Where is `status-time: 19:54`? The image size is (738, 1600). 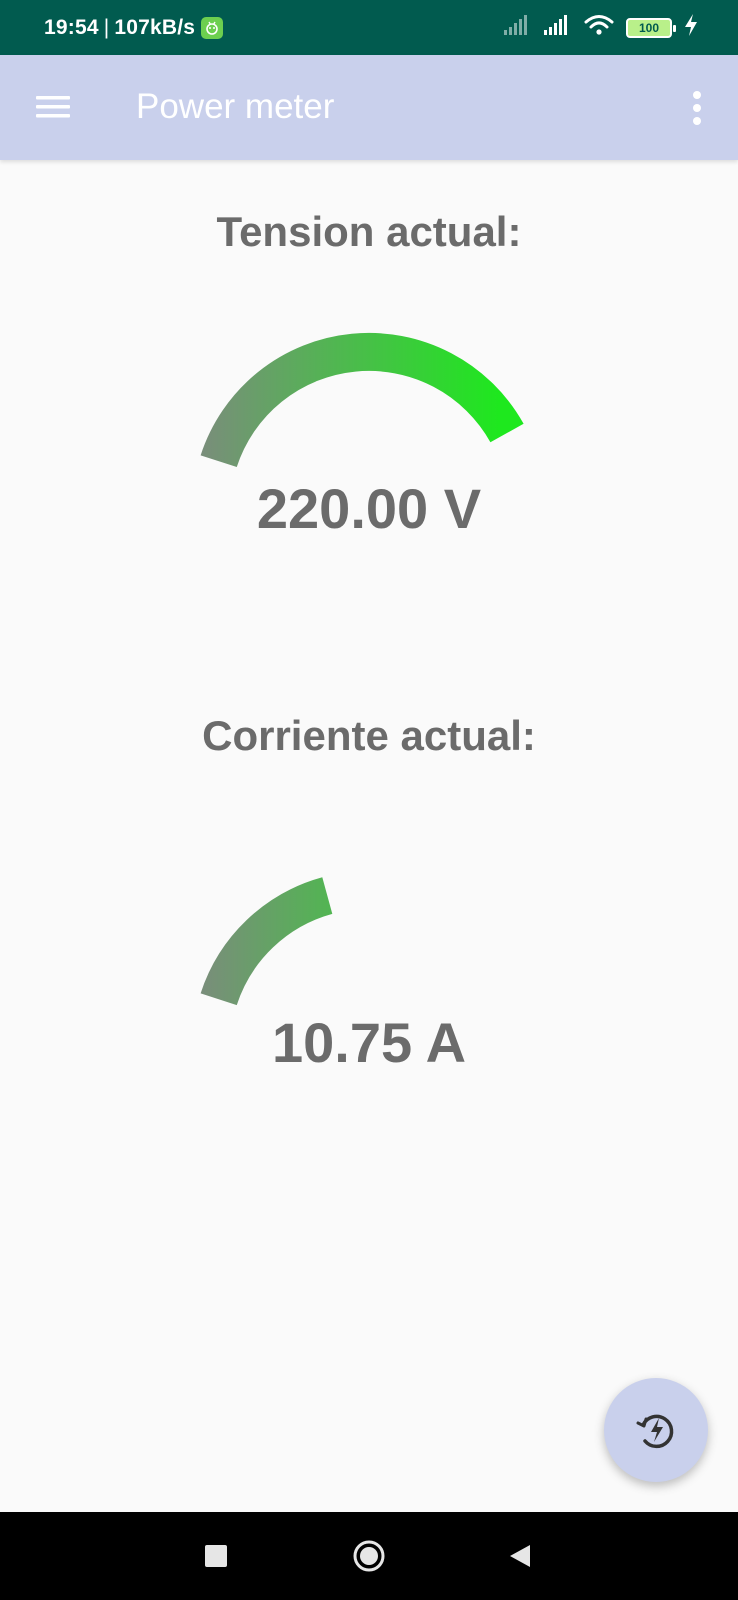 status-time: 19:54 is located at coordinates (71, 27).